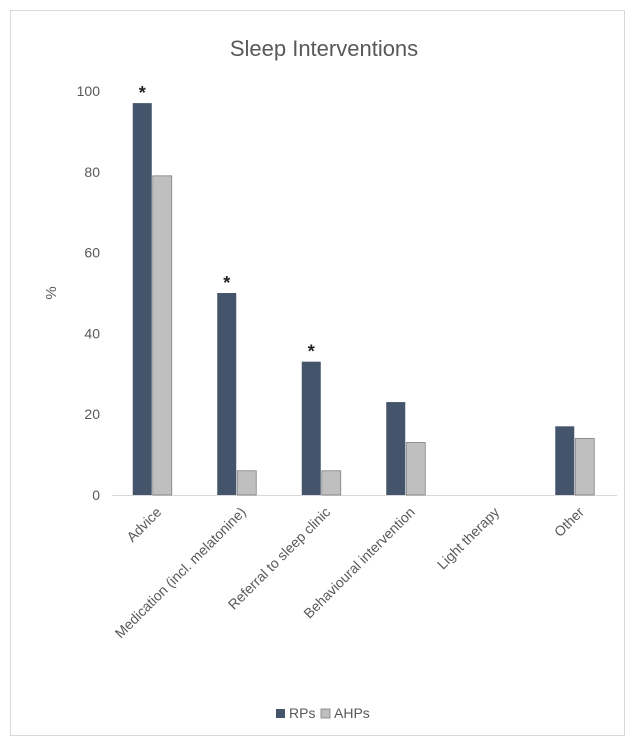 Image resolution: width=637 pixels, height=744 pixels. I want to click on legend-label-rps: RPs, so click(302, 713).